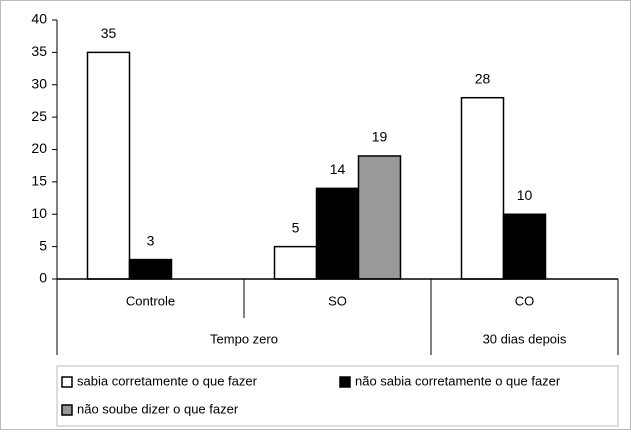 The width and height of the screenshot is (631, 435). What do you see at coordinates (244, 338) in the screenshot?
I see `group-label: Tempo zero` at bounding box center [244, 338].